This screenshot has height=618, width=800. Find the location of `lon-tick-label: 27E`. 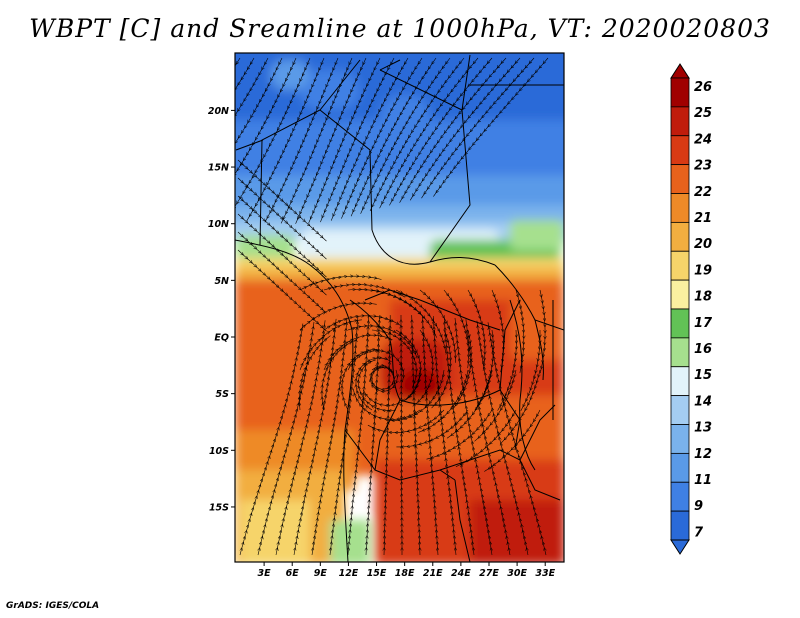

lon-tick-label: 27E is located at coordinates (489, 573).